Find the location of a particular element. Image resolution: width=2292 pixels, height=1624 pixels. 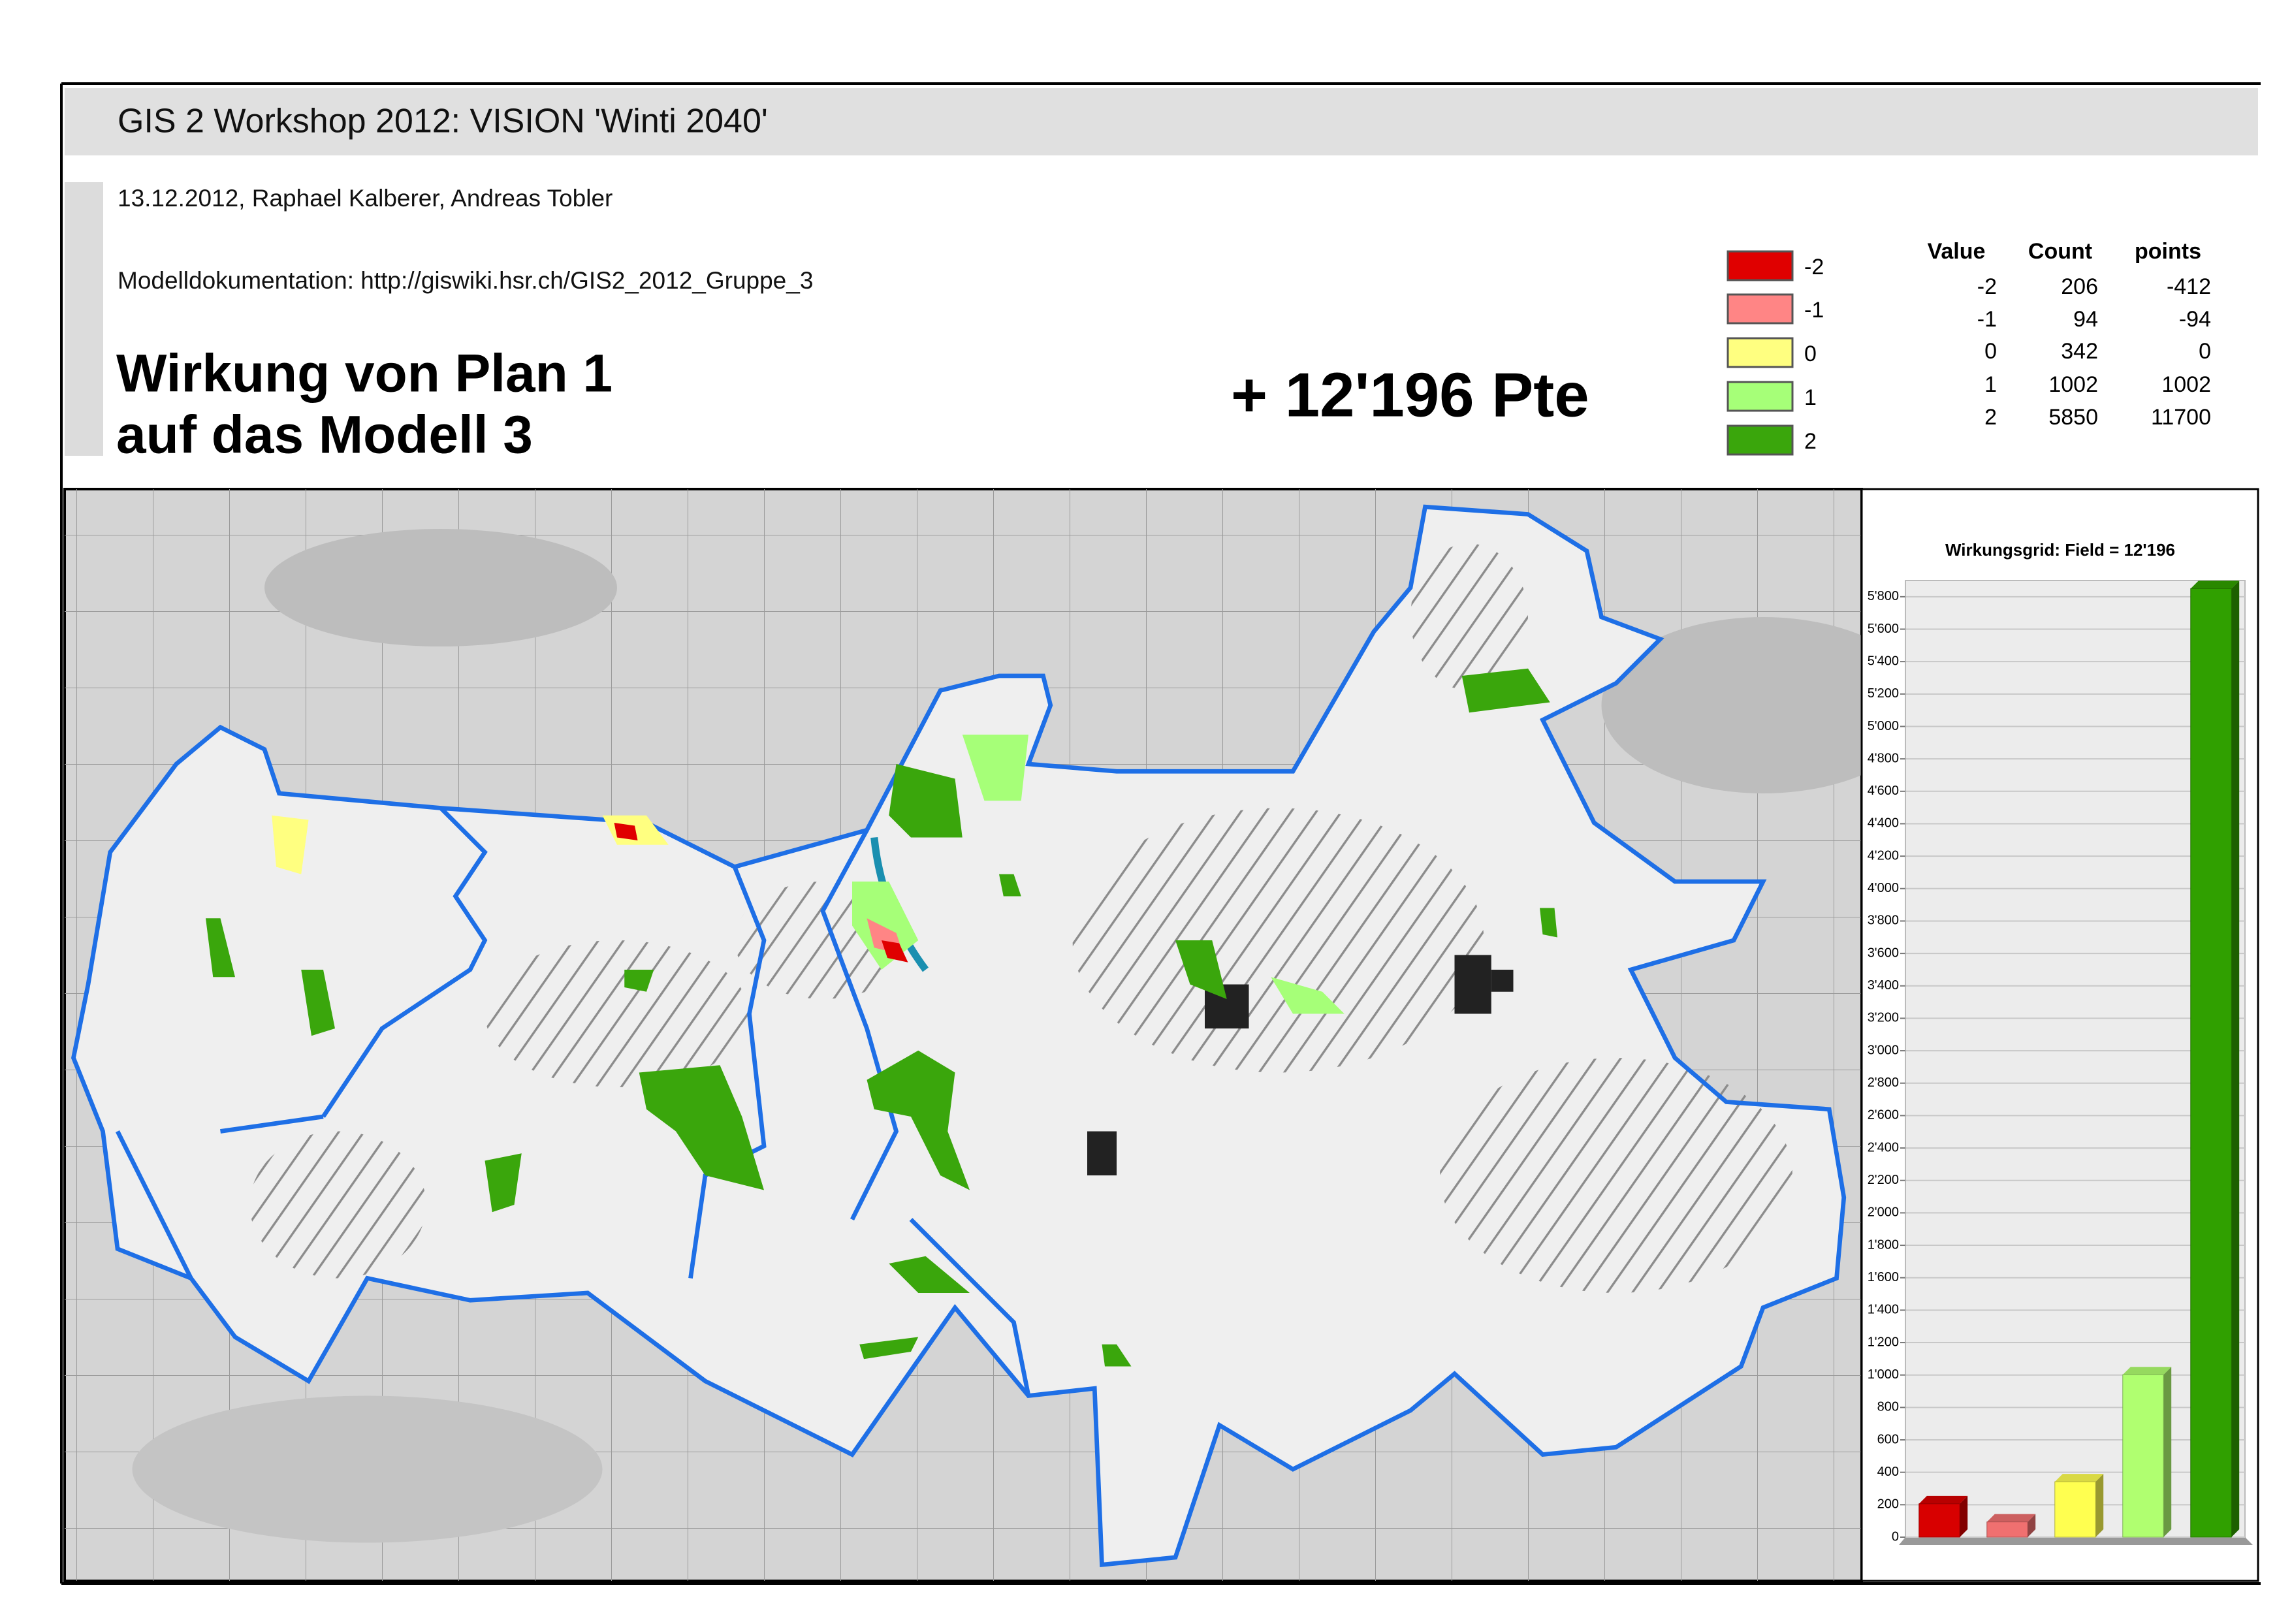

y-tick-label: 2'800 is located at coordinates (1883, 1082).